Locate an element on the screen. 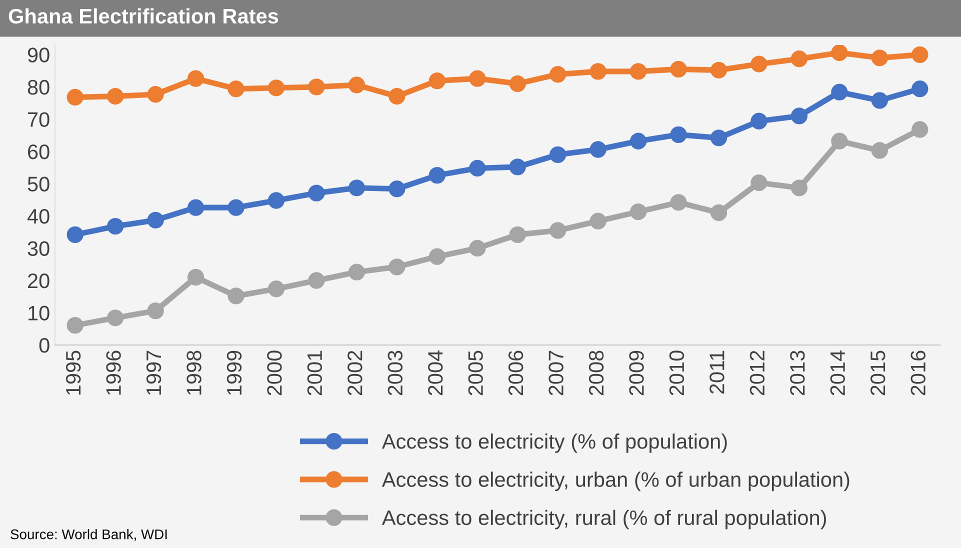  x-tick-label: 2002 is located at coordinates (355, 373).